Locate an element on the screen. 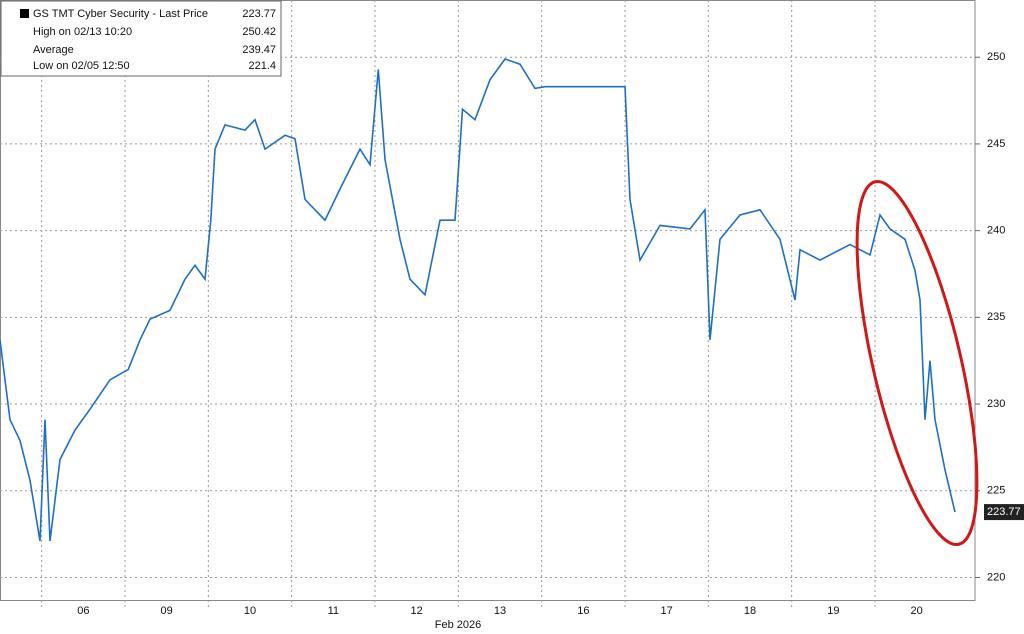 The image size is (1024, 634). x-tick-label: 13 is located at coordinates (500, 611).